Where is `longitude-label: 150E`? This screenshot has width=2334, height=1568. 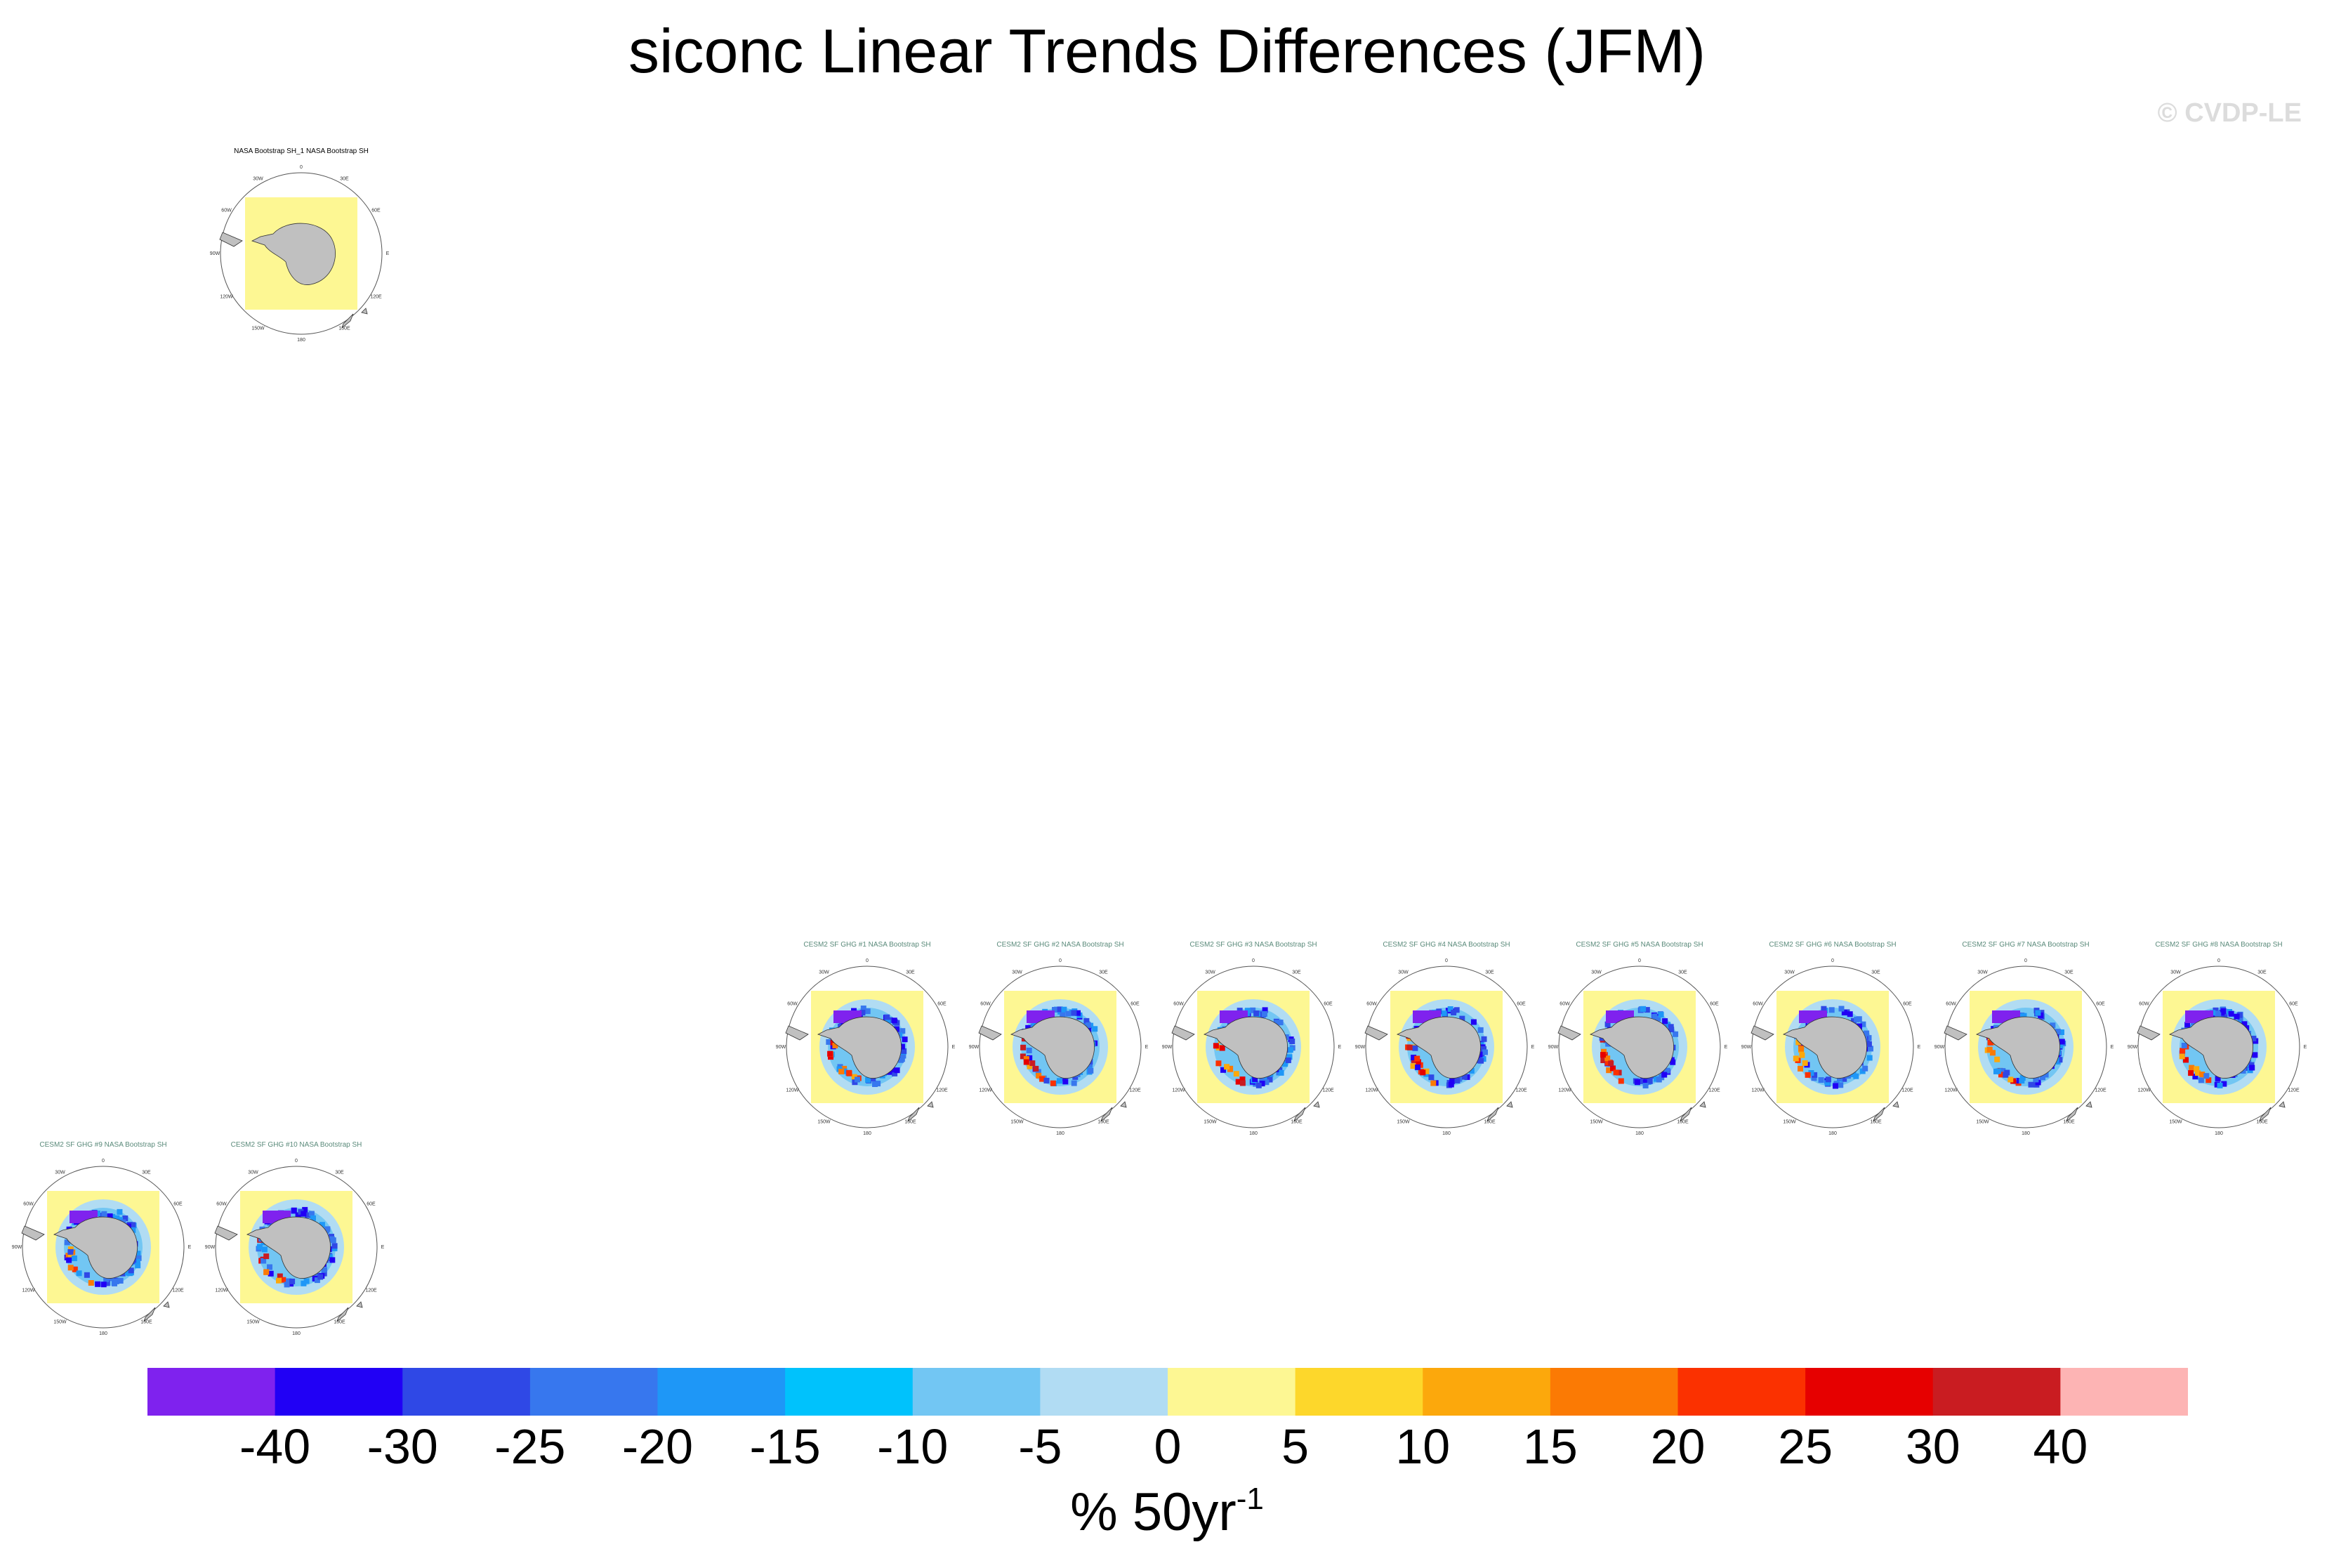
longitude-label: 150E is located at coordinates (1297, 1122).